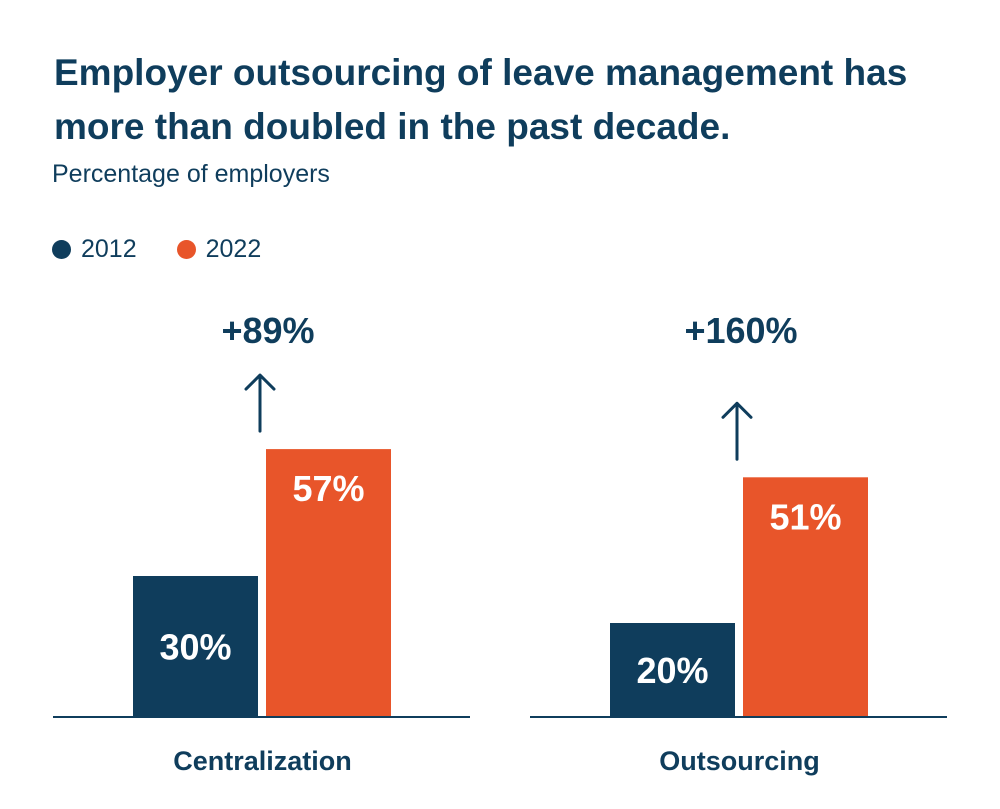 The width and height of the screenshot is (1000, 809). Describe the element at coordinates (233, 249) in the screenshot. I see `legend-label-2022: 2022` at that location.